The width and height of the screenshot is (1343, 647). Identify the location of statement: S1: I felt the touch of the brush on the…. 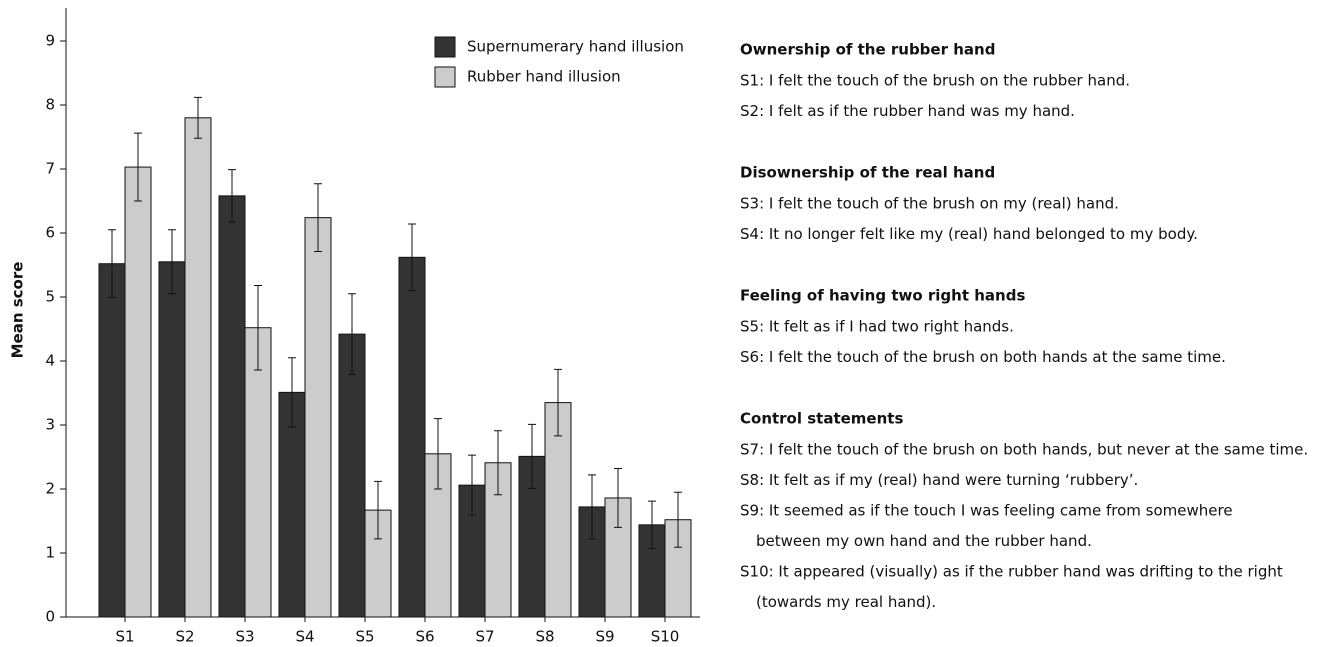
(935, 81).